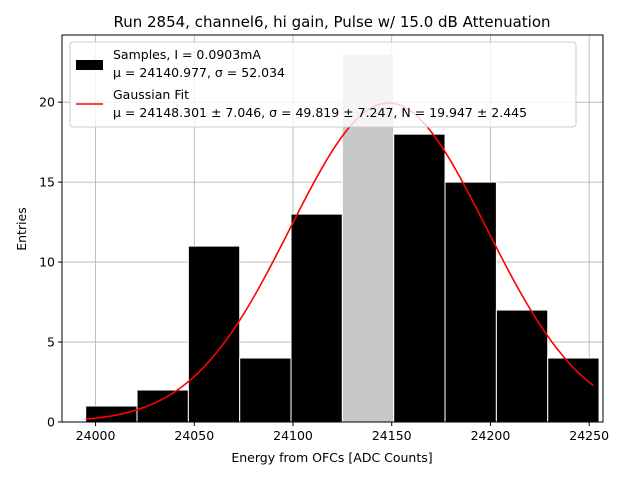 The height and width of the screenshot is (480, 640). What do you see at coordinates (21, 229) in the screenshot?
I see `y-axis-label: Entries` at bounding box center [21, 229].